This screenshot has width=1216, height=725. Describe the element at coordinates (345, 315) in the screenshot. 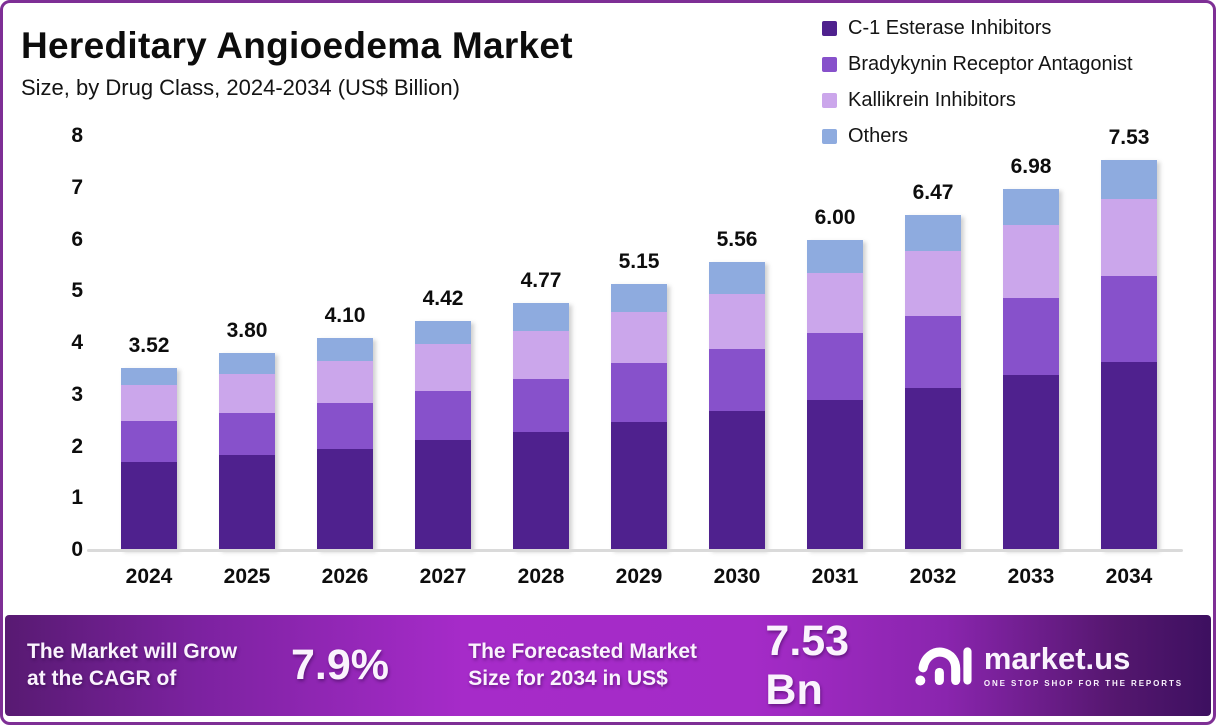

I see `bar-total-label-2026: 4.10` at that location.